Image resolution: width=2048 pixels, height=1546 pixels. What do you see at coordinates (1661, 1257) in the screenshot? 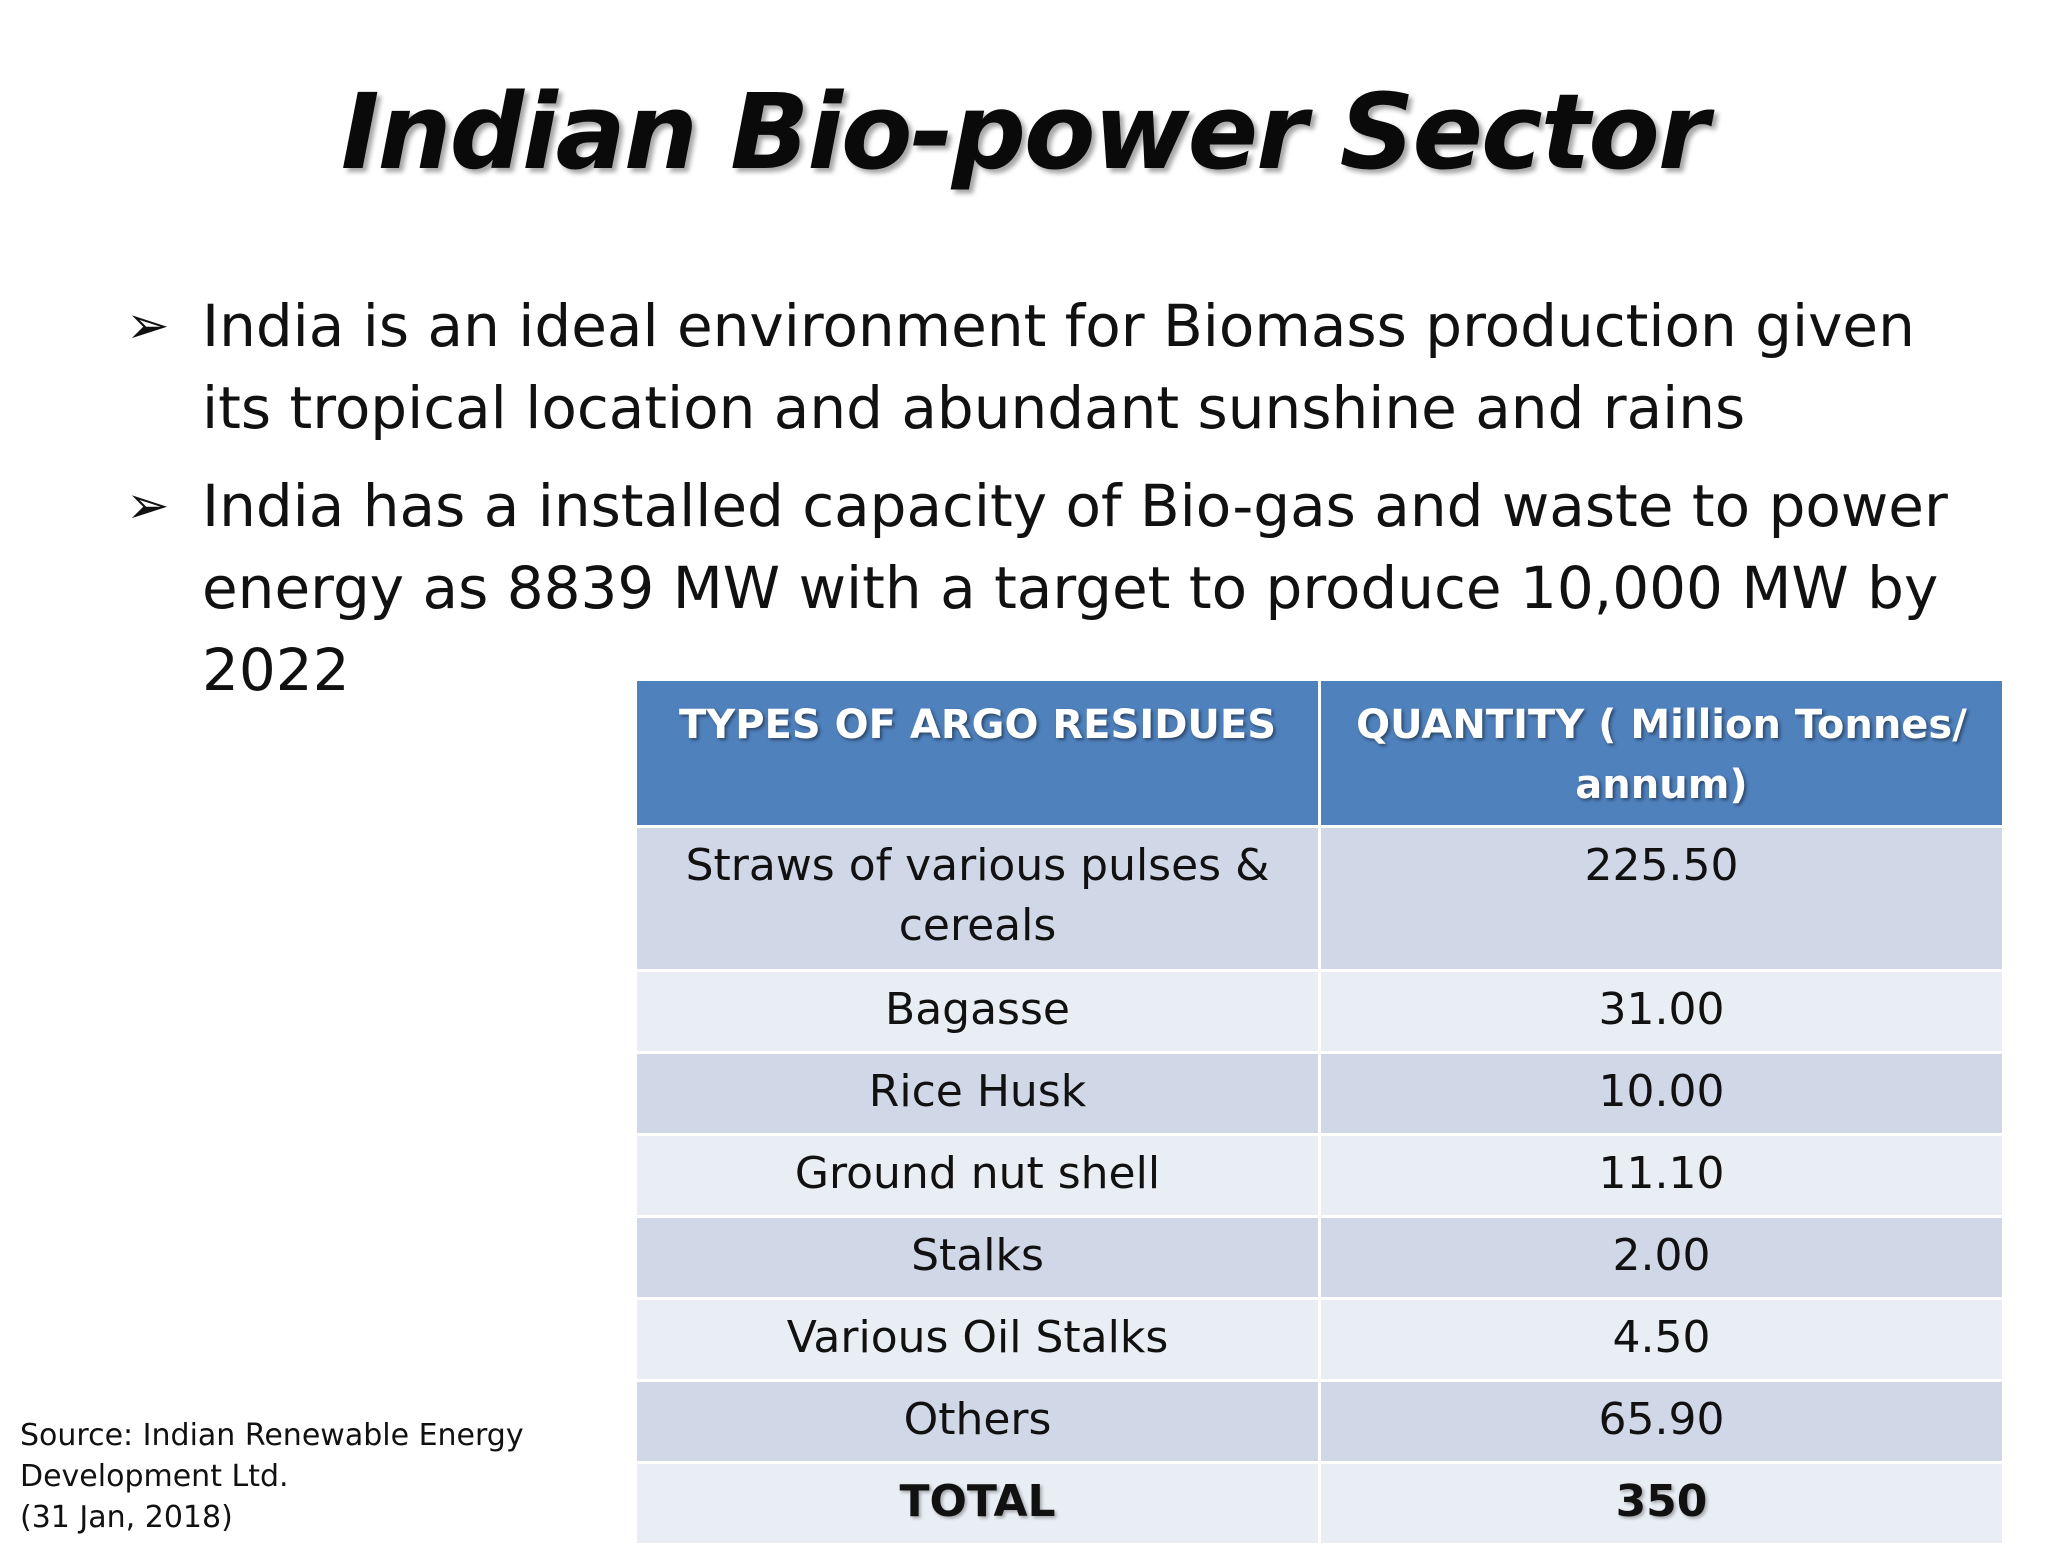
I see `quantity-cell: 2.00` at bounding box center [1661, 1257].